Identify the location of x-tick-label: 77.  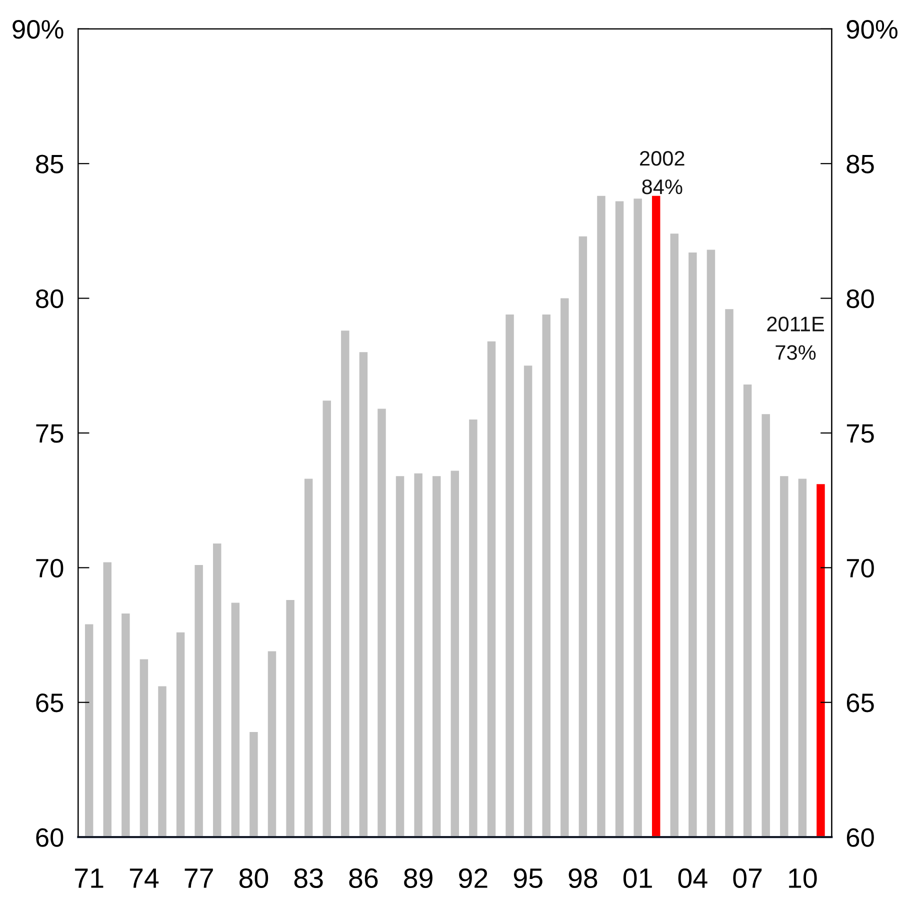
(198, 878).